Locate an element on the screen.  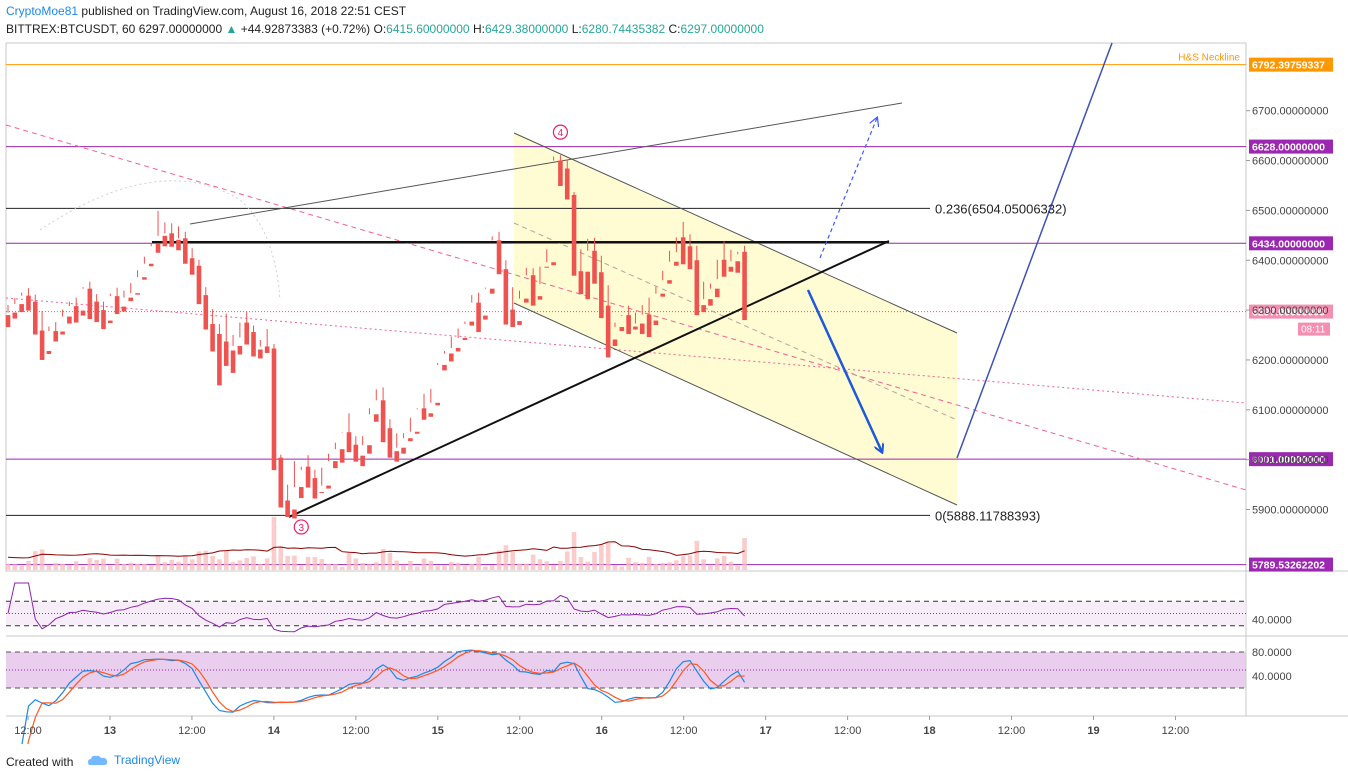
time-tick-label-13: 19 is located at coordinates (1093, 731).